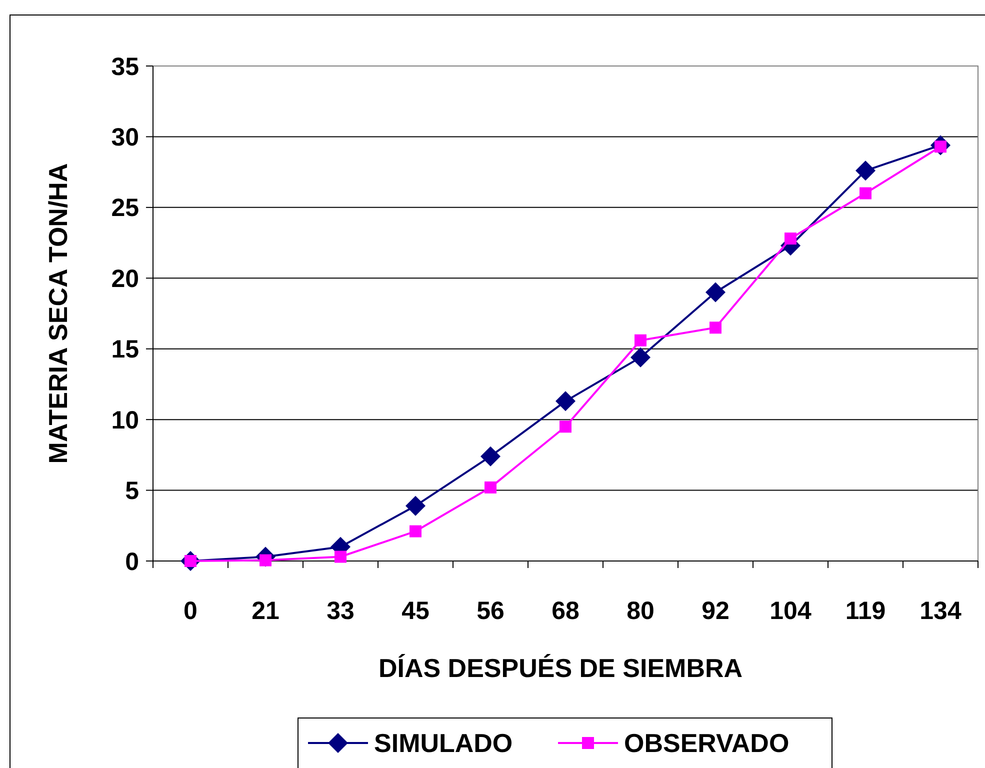  What do you see at coordinates (125, 137) in the screenshot?
I see `y-tick-label: 30` at bounding box center [125, 137].